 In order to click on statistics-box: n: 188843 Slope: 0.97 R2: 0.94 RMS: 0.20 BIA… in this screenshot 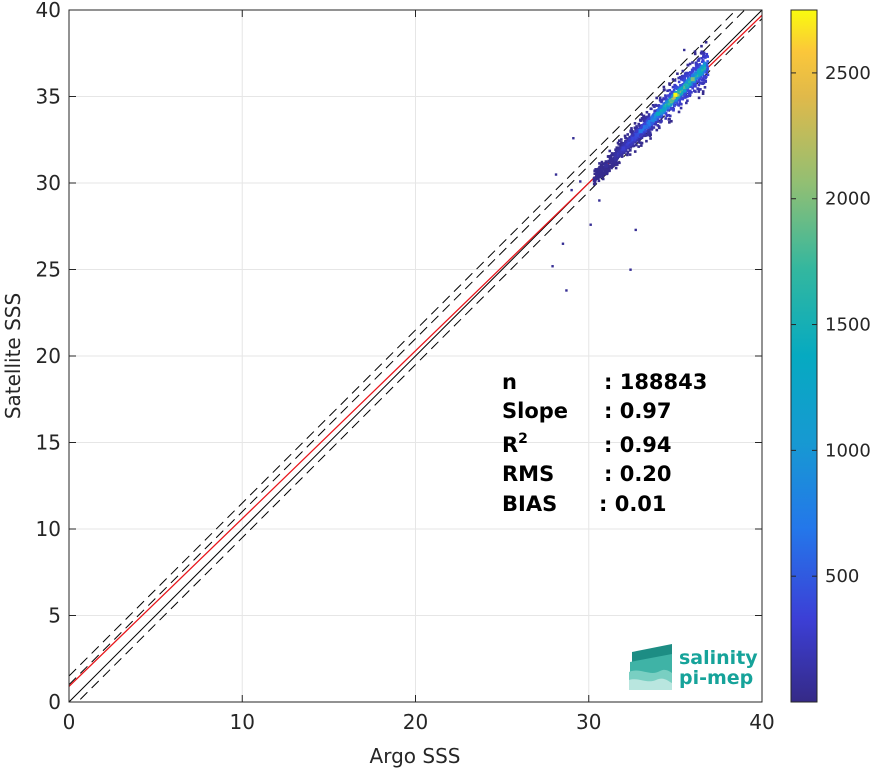, I will do `click(604, 443)`.